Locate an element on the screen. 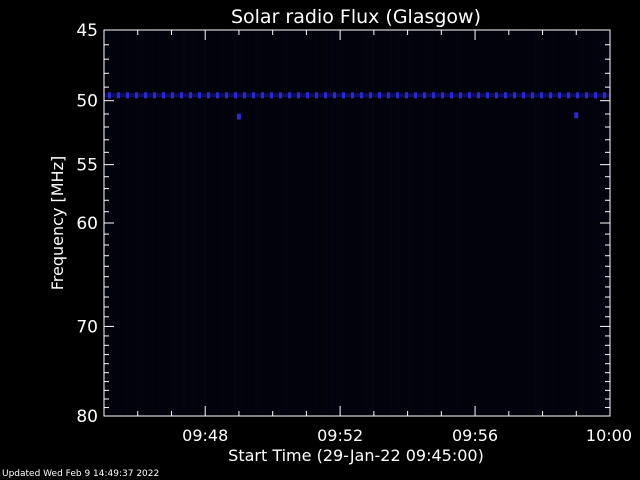 The width and height of the screenshot is (640, 480). update-timestamp: Updated Wed Feb 9 14:49:37 2022 is located at coordinates (81, 474).